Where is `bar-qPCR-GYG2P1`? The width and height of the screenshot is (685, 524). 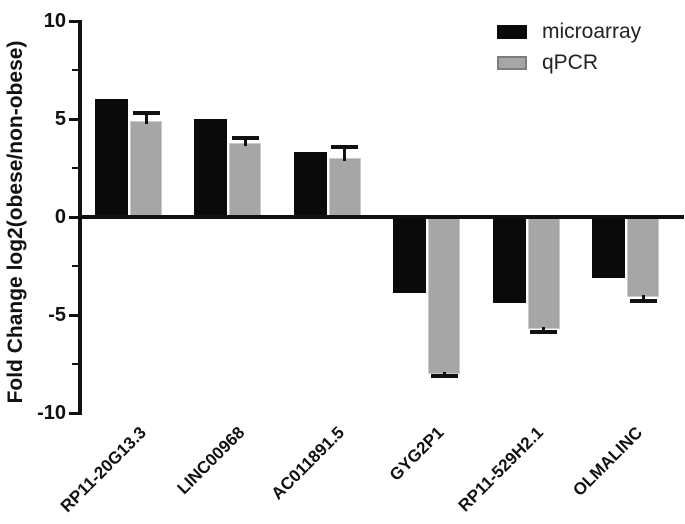
bar-qPCR-GYG2P1 is located at coordinates (444, 295).